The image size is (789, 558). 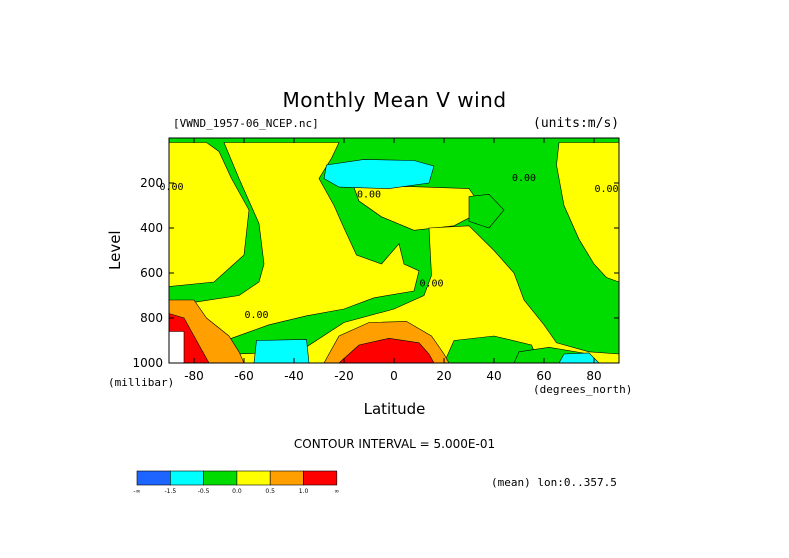 I want to click on x-tick-label-3: -20, so click(x=344, y=376).